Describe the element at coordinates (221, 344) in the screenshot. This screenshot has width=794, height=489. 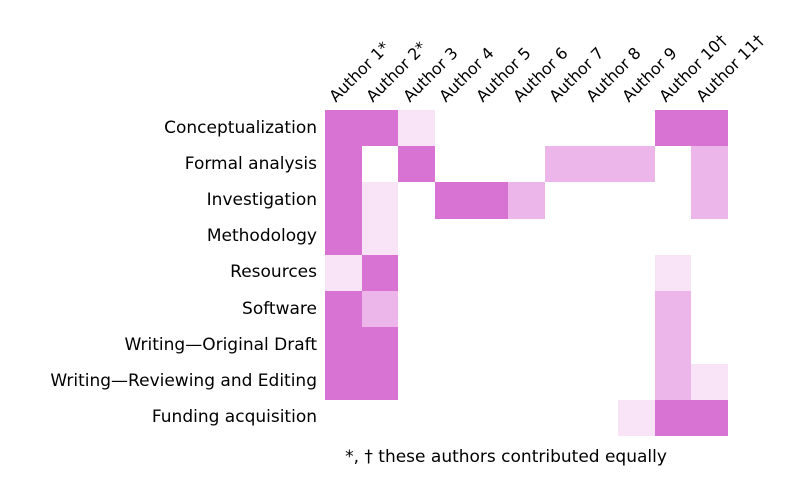
I see `row-label: Writing—Original Draft` at that location.